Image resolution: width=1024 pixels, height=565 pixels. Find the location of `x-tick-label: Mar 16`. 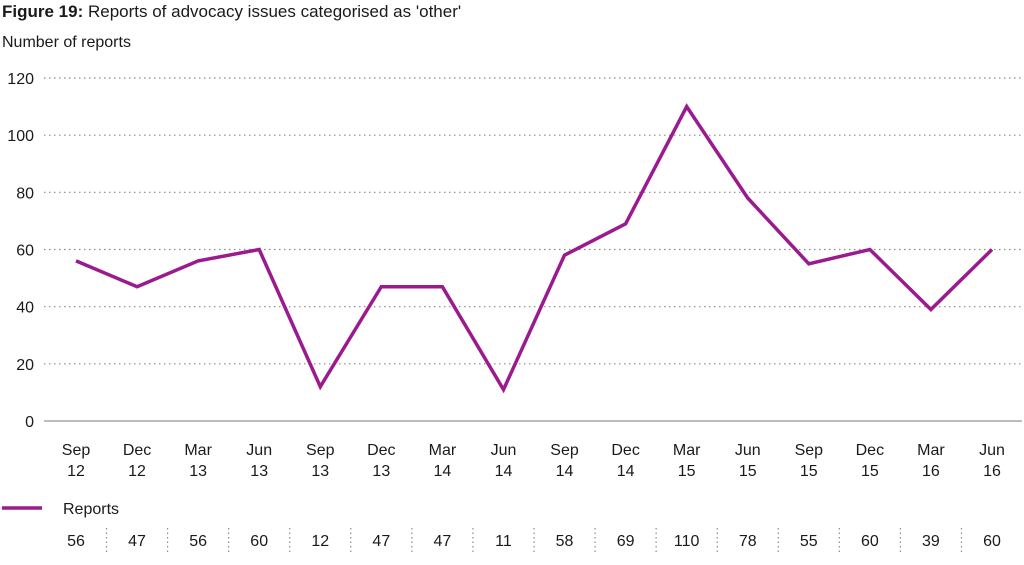

x-tick-label: Mar 16 is located at coordinates (931, 461).